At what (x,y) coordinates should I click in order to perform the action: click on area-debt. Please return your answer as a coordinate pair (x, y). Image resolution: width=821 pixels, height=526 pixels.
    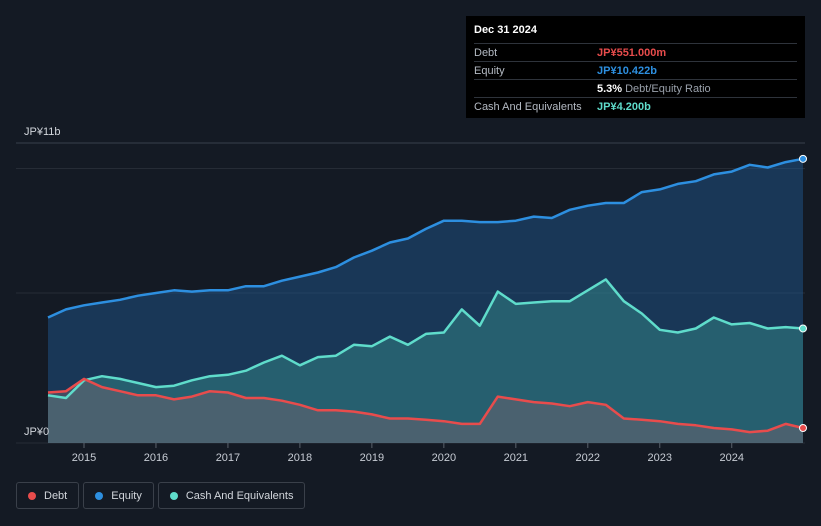
    Looking at the image, I should click on (425, 410).